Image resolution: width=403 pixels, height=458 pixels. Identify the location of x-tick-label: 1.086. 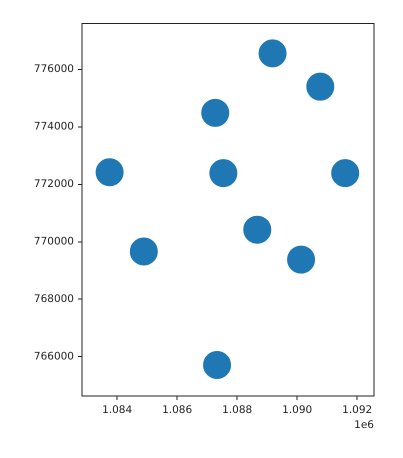
(177, 410).